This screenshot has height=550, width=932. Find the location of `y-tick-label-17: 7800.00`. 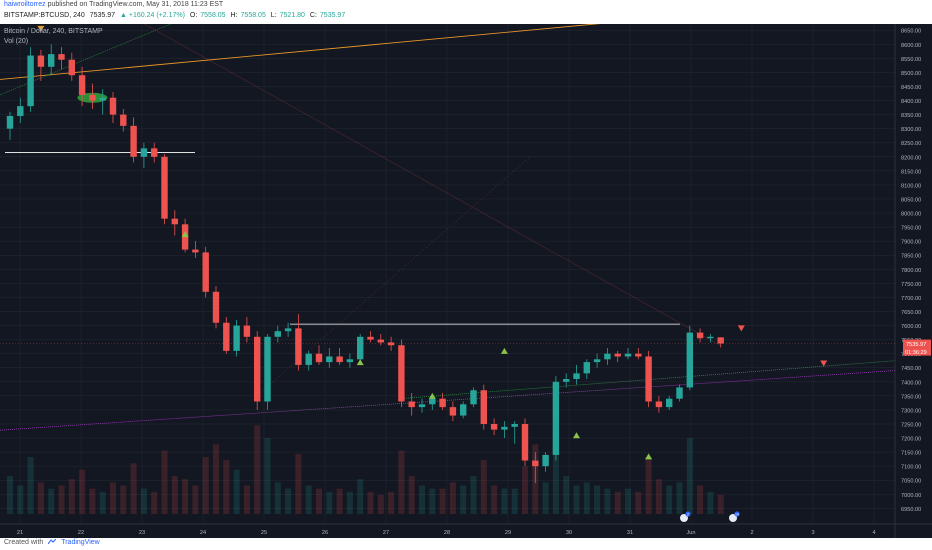

y-tick-label-17: 7800.00 is located at coordinates (911, 271).